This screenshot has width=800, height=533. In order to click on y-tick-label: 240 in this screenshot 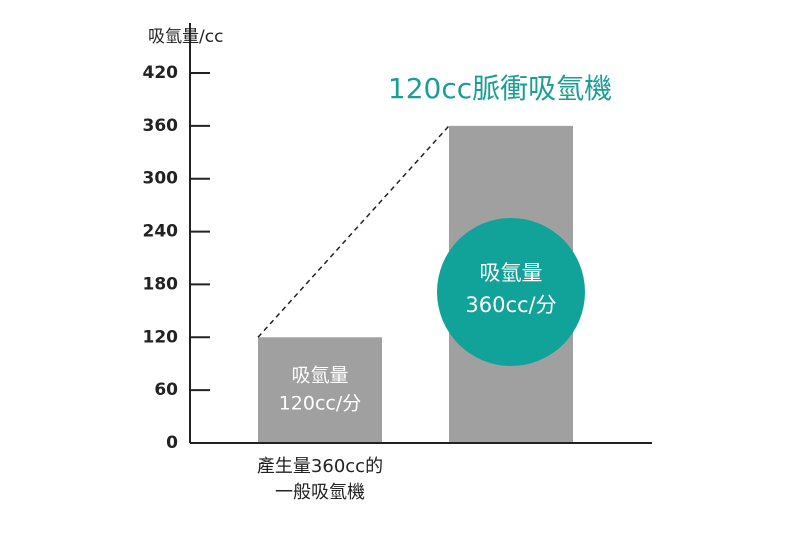, I will do `click(161, 232)`.